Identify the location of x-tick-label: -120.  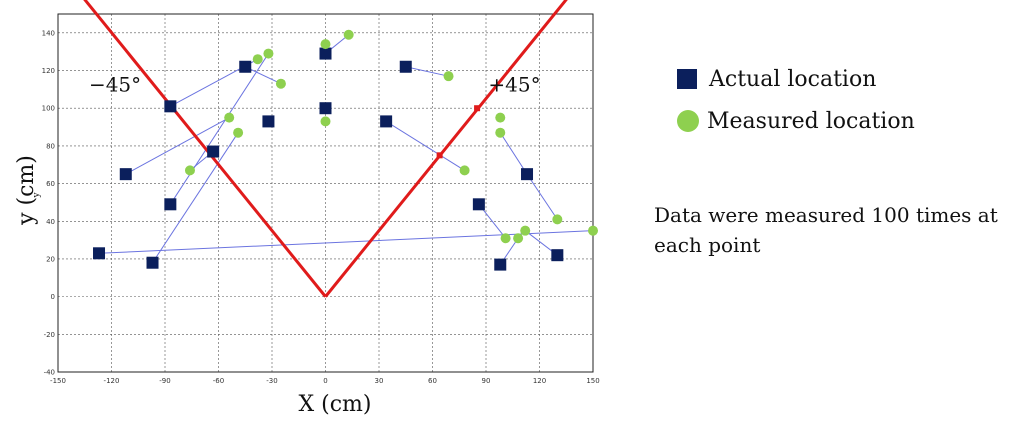
(112, 381).